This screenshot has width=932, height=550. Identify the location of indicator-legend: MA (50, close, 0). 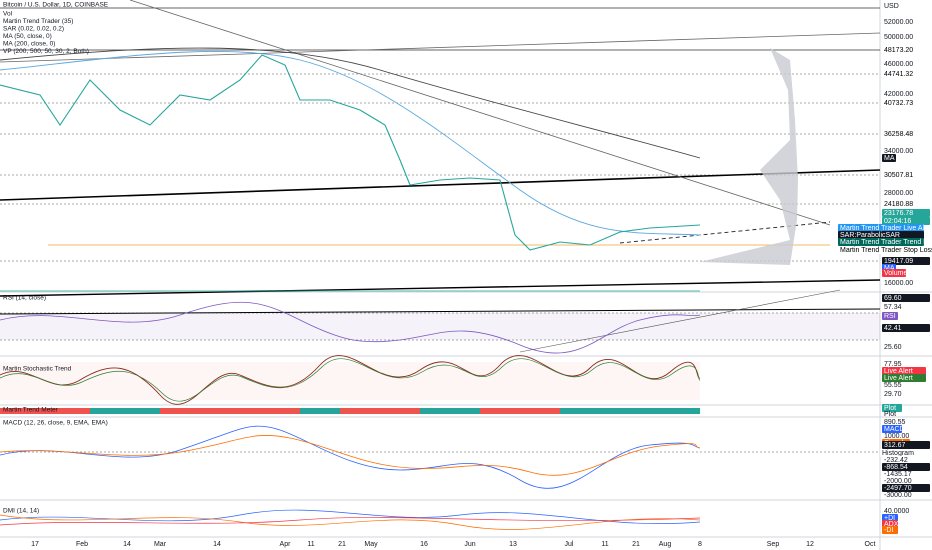
(27, 36).